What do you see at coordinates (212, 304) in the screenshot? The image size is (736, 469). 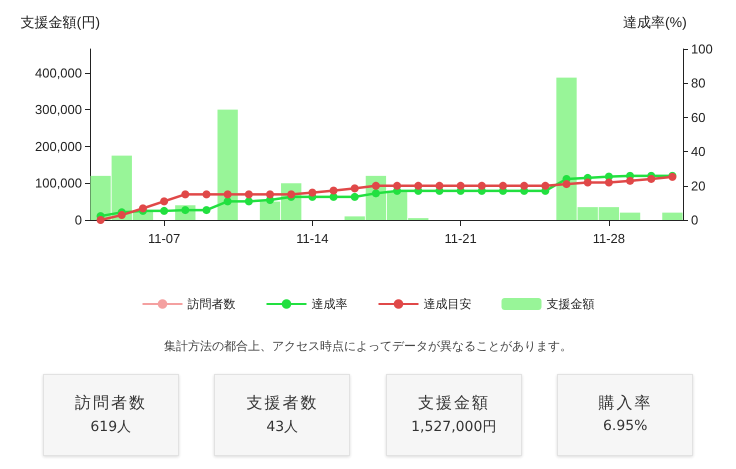 I see `legend-label: 訪問者数` at bounding box center [212, 304].